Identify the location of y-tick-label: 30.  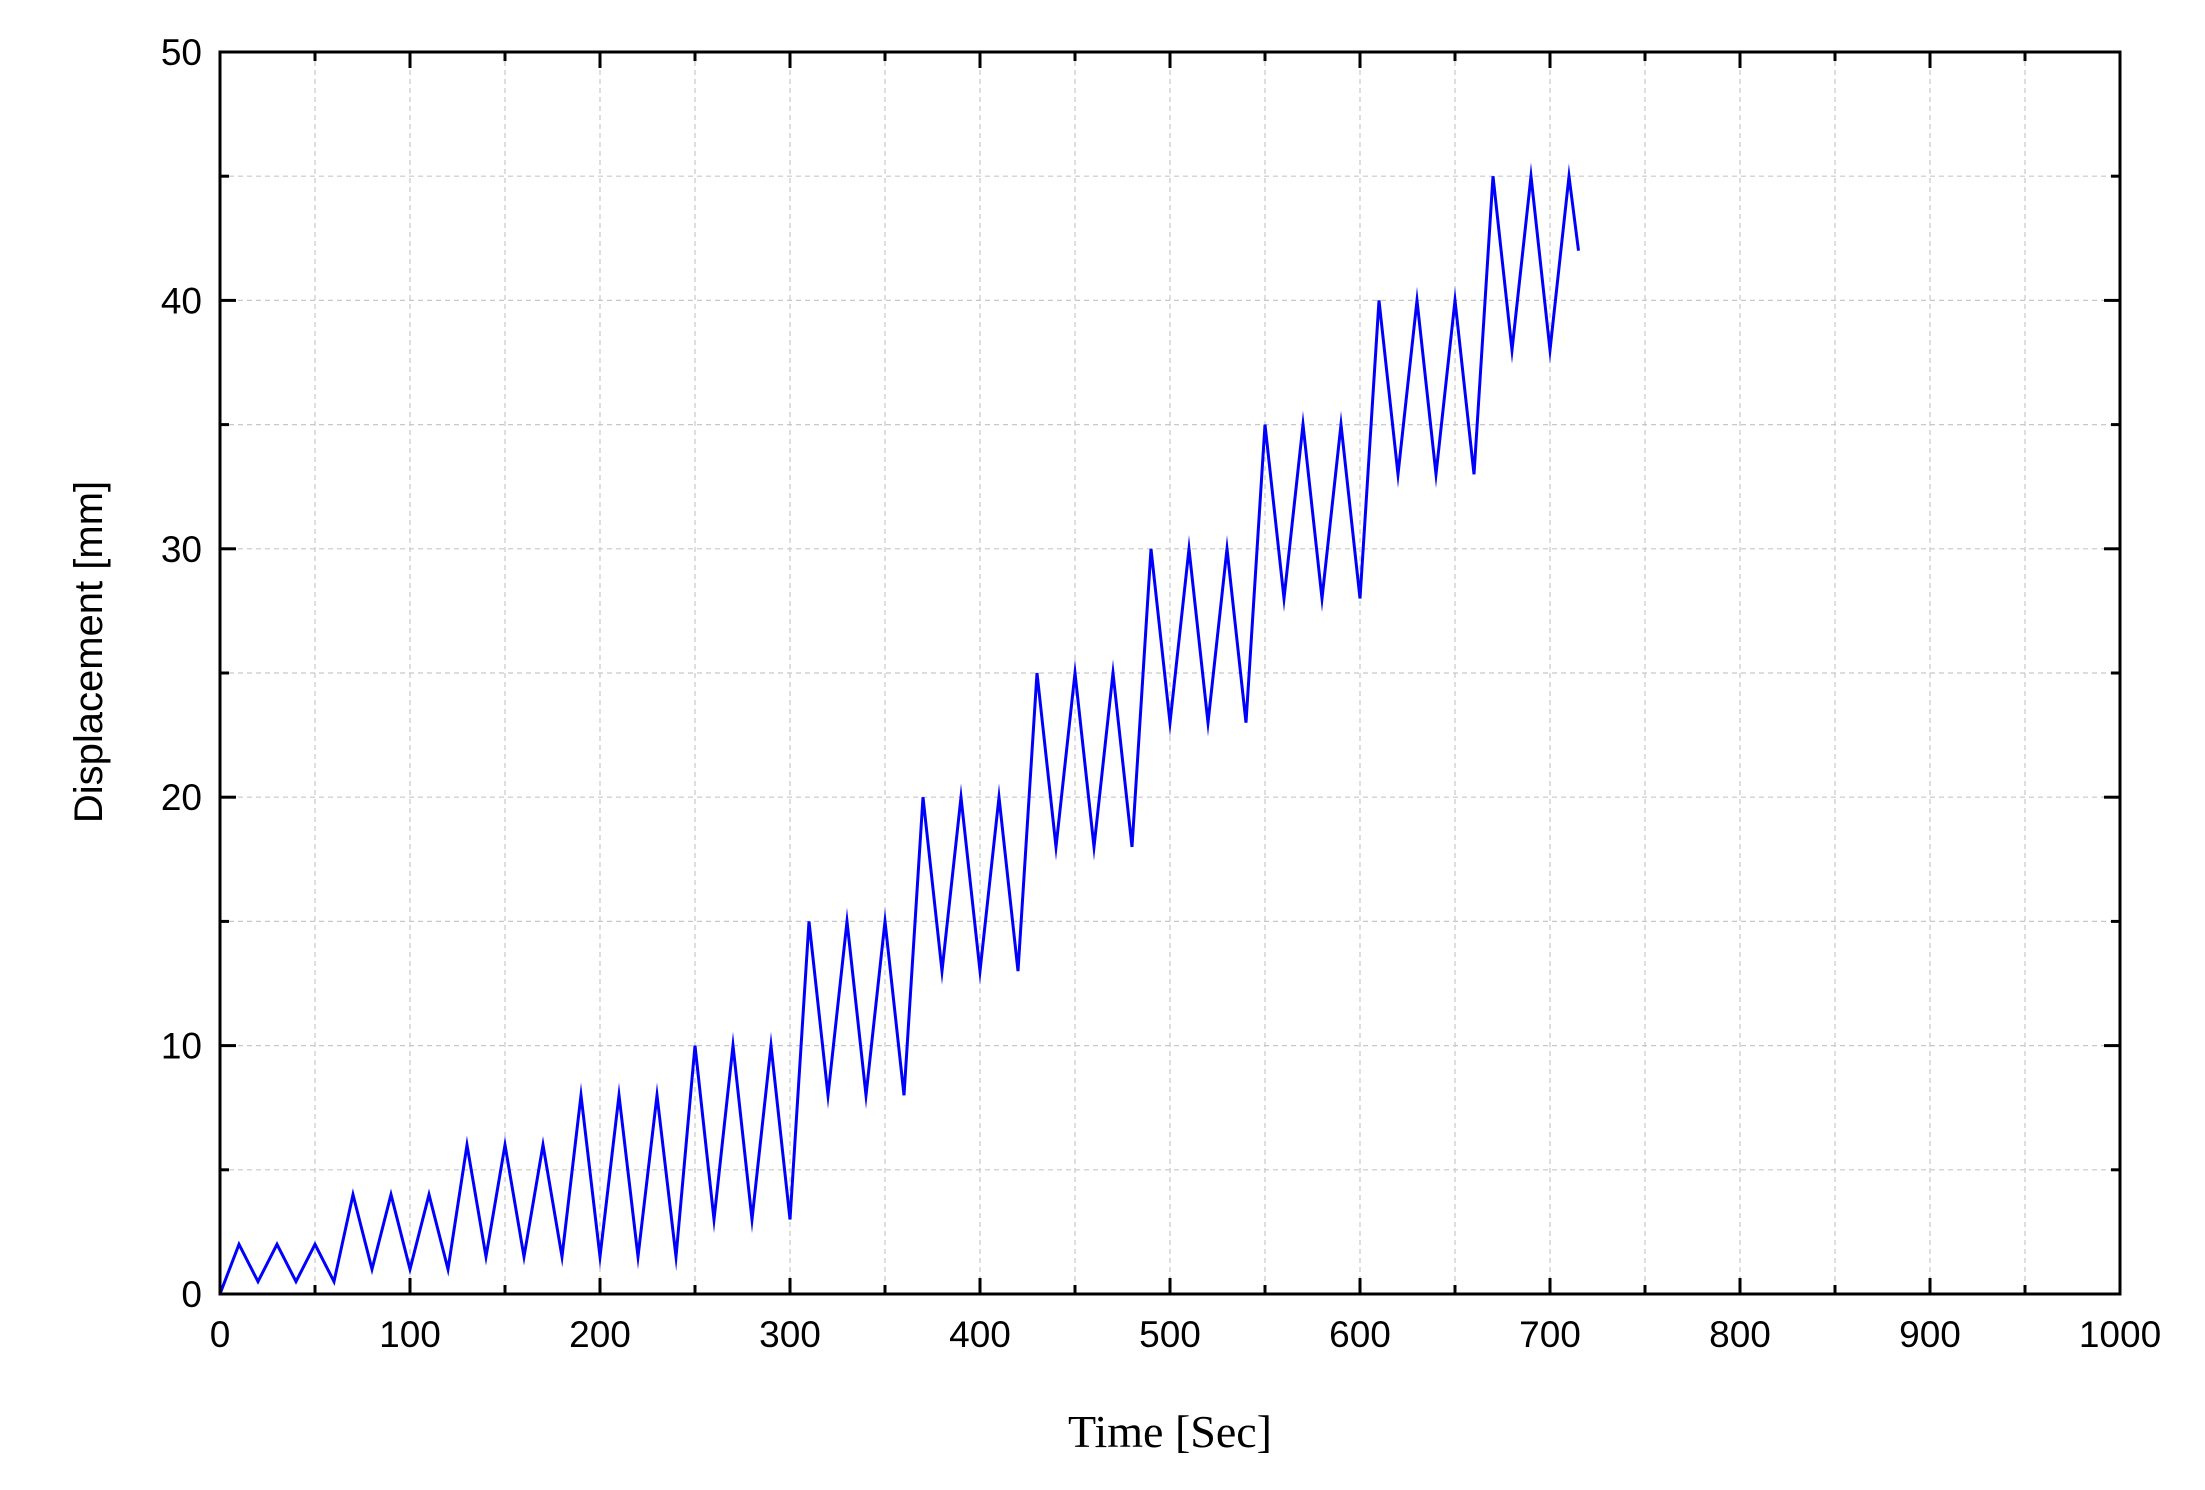
(181, 549).